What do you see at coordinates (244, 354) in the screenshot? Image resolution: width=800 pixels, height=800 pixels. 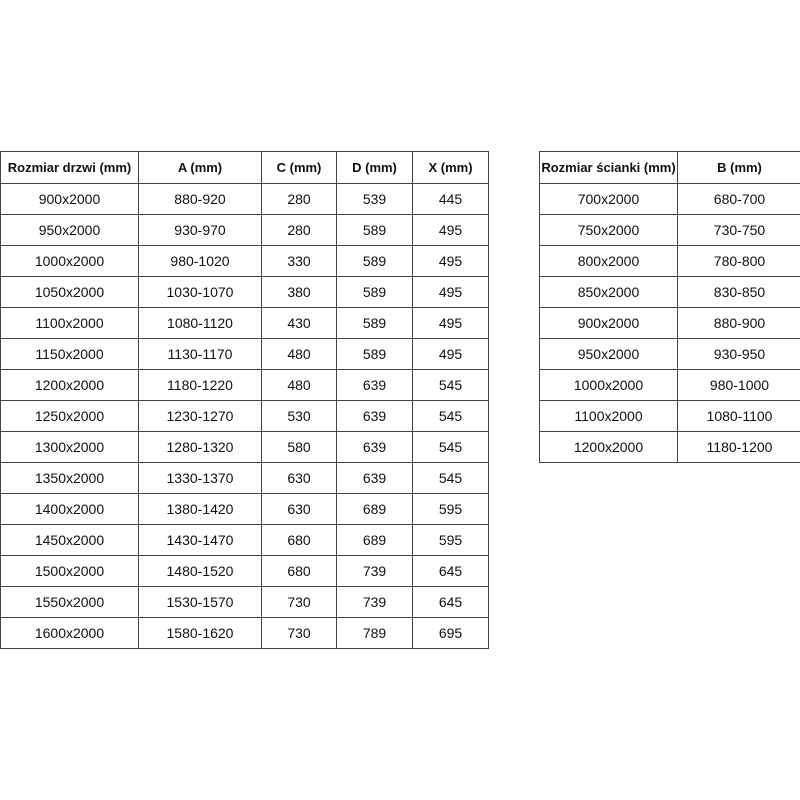 I see `table-row: 1150x2000 1130-1170 480 589 495` at bounding box center [244, 354].